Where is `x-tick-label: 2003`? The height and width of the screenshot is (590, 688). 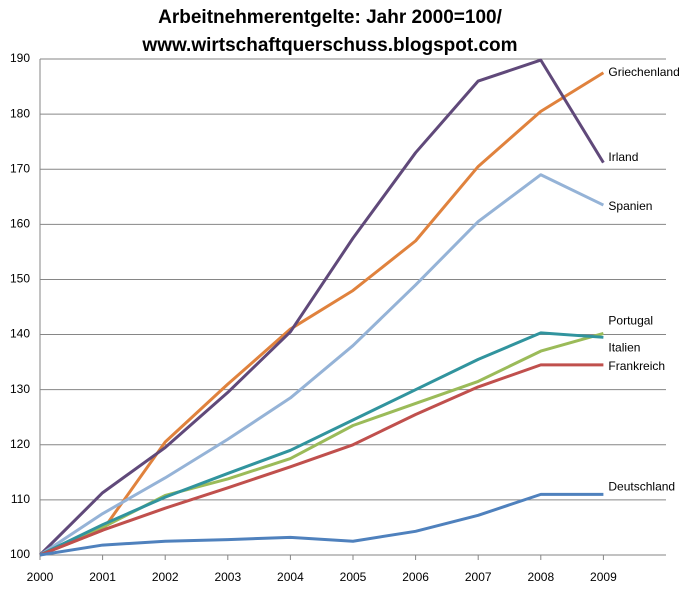
x-tick-label: 2003 is located at coordinates (227, 577).